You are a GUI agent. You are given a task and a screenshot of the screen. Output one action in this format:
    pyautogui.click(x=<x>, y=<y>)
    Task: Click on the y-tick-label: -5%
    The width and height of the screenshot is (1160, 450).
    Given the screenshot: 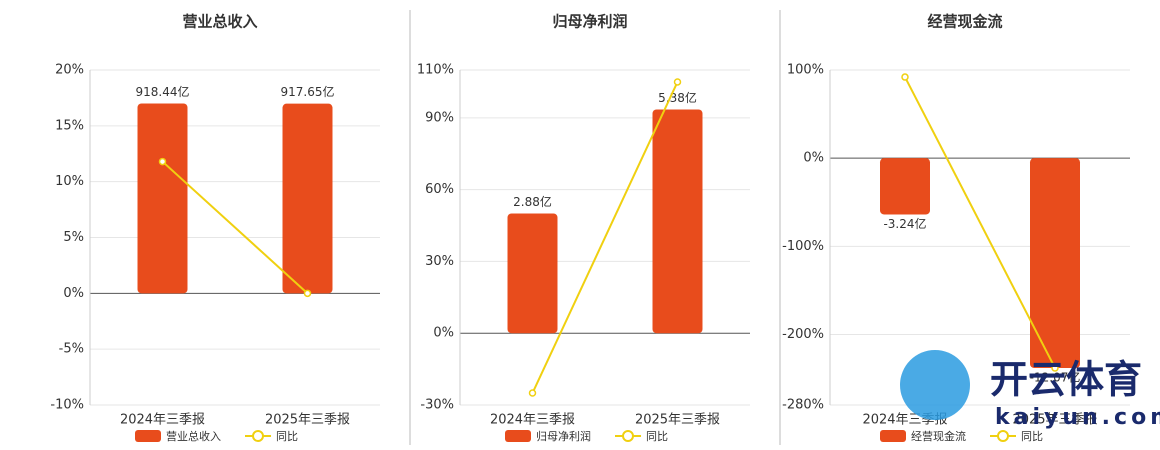 What is the action you would take?
    pyautogui.click(x=71, y=349)
    